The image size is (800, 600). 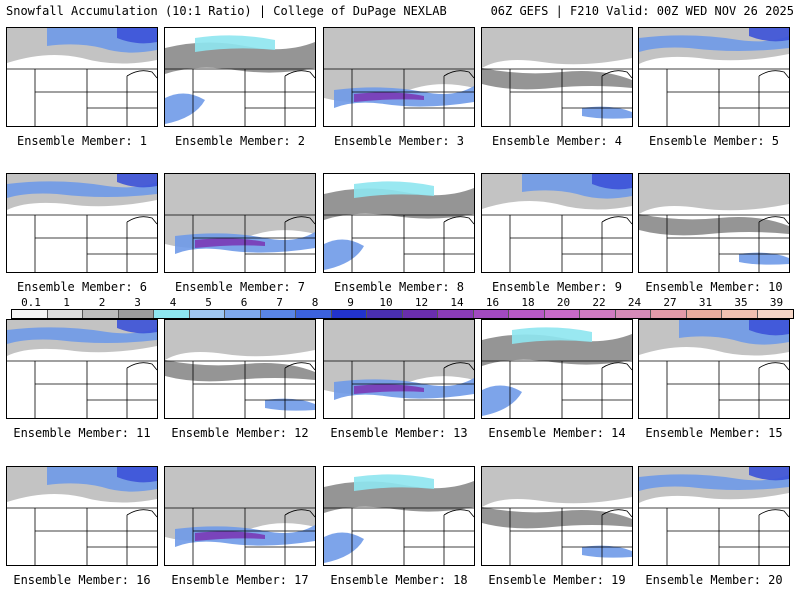 I want to click on ensemble-member-label: Ensemble Member: 9, so click(x=557, y=287).